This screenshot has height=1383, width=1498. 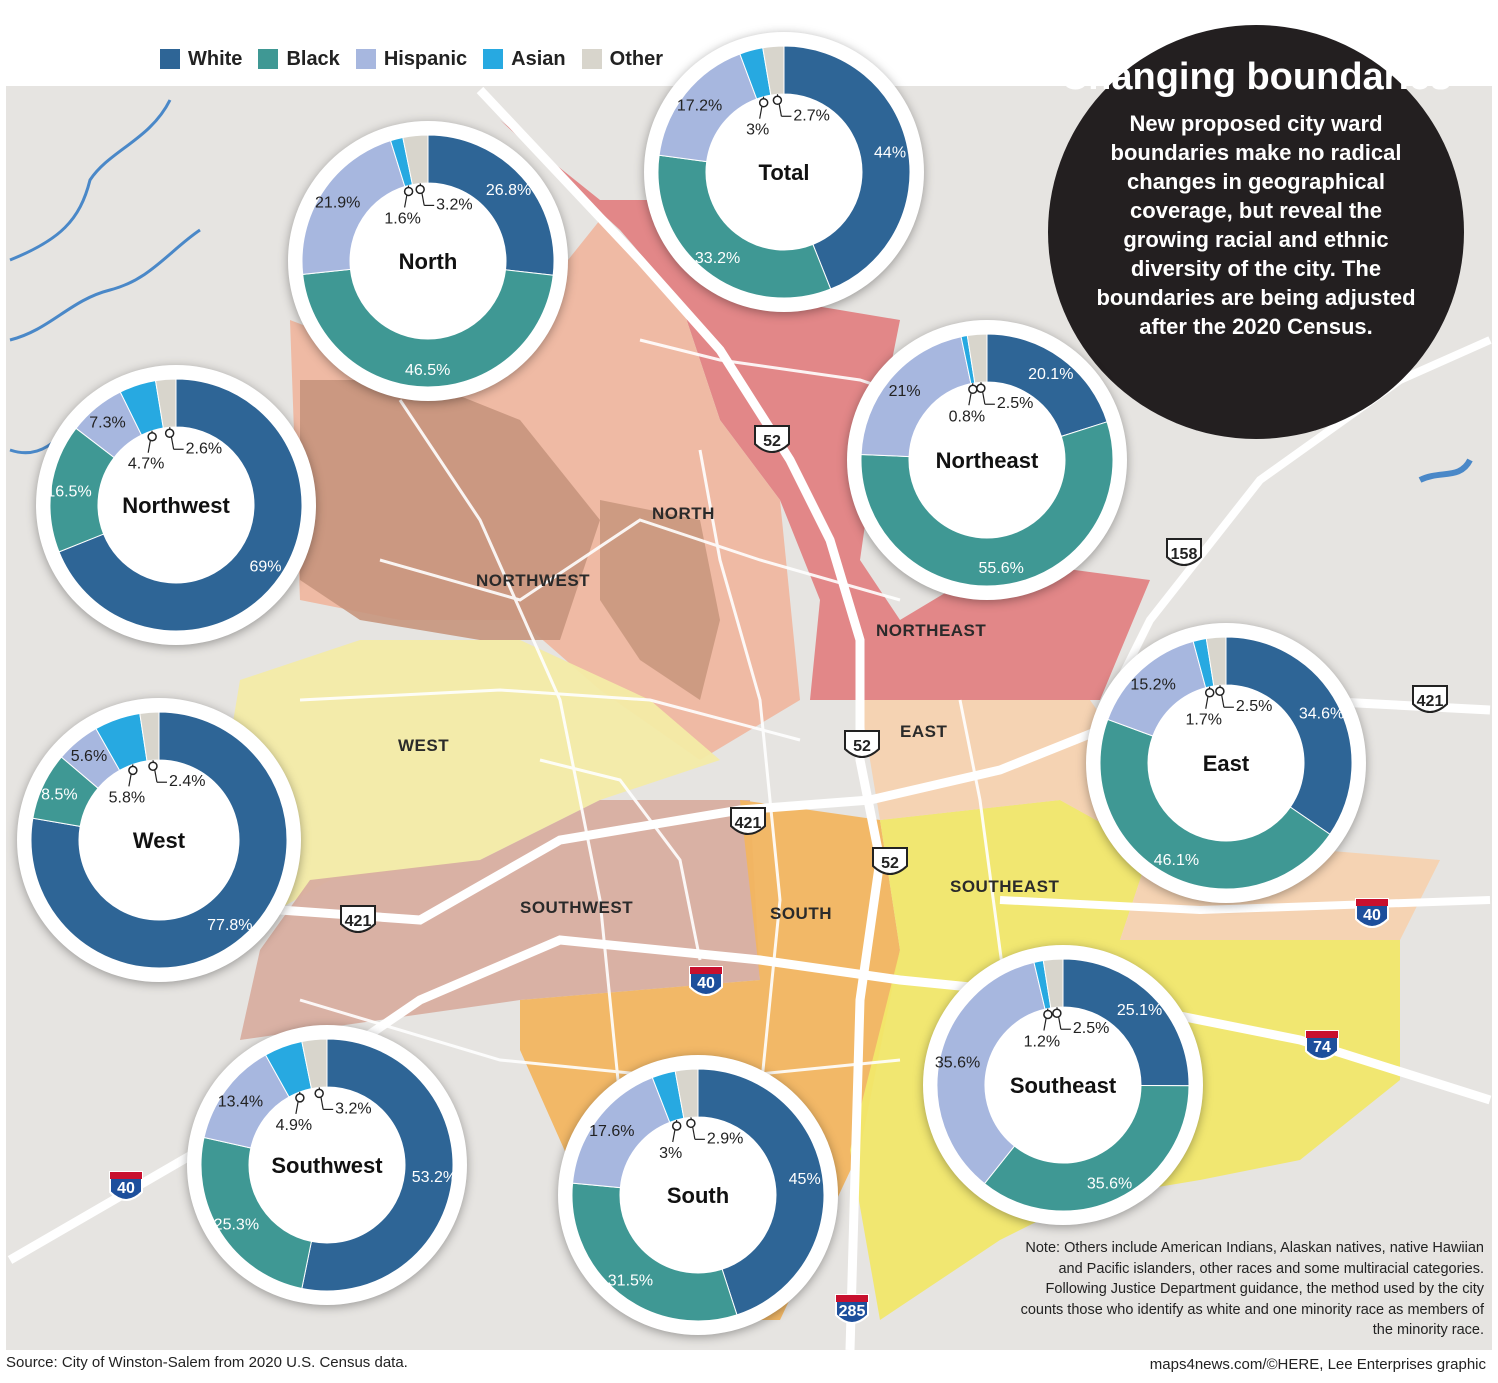 I want to click on slice-label: 2.4%, so click(x=187, y=781).